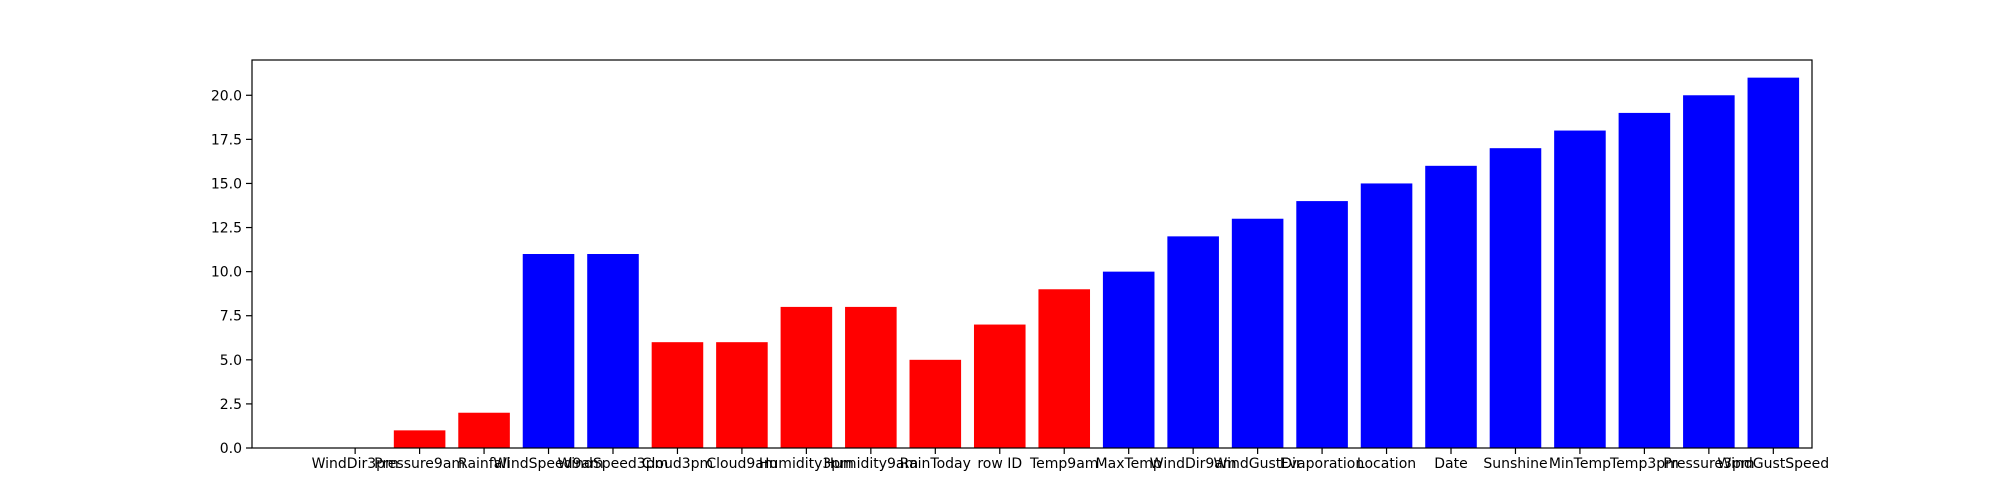 This screenshot has height=500, width=2000. Describe the element at coordinates (1515, 464) in the screenshot. I see `x-tick-label-18: Sunshine` at that location.